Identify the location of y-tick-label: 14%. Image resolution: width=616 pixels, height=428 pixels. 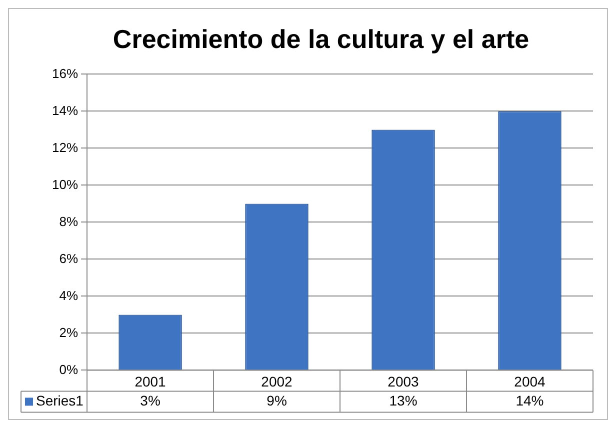
(65, 110).